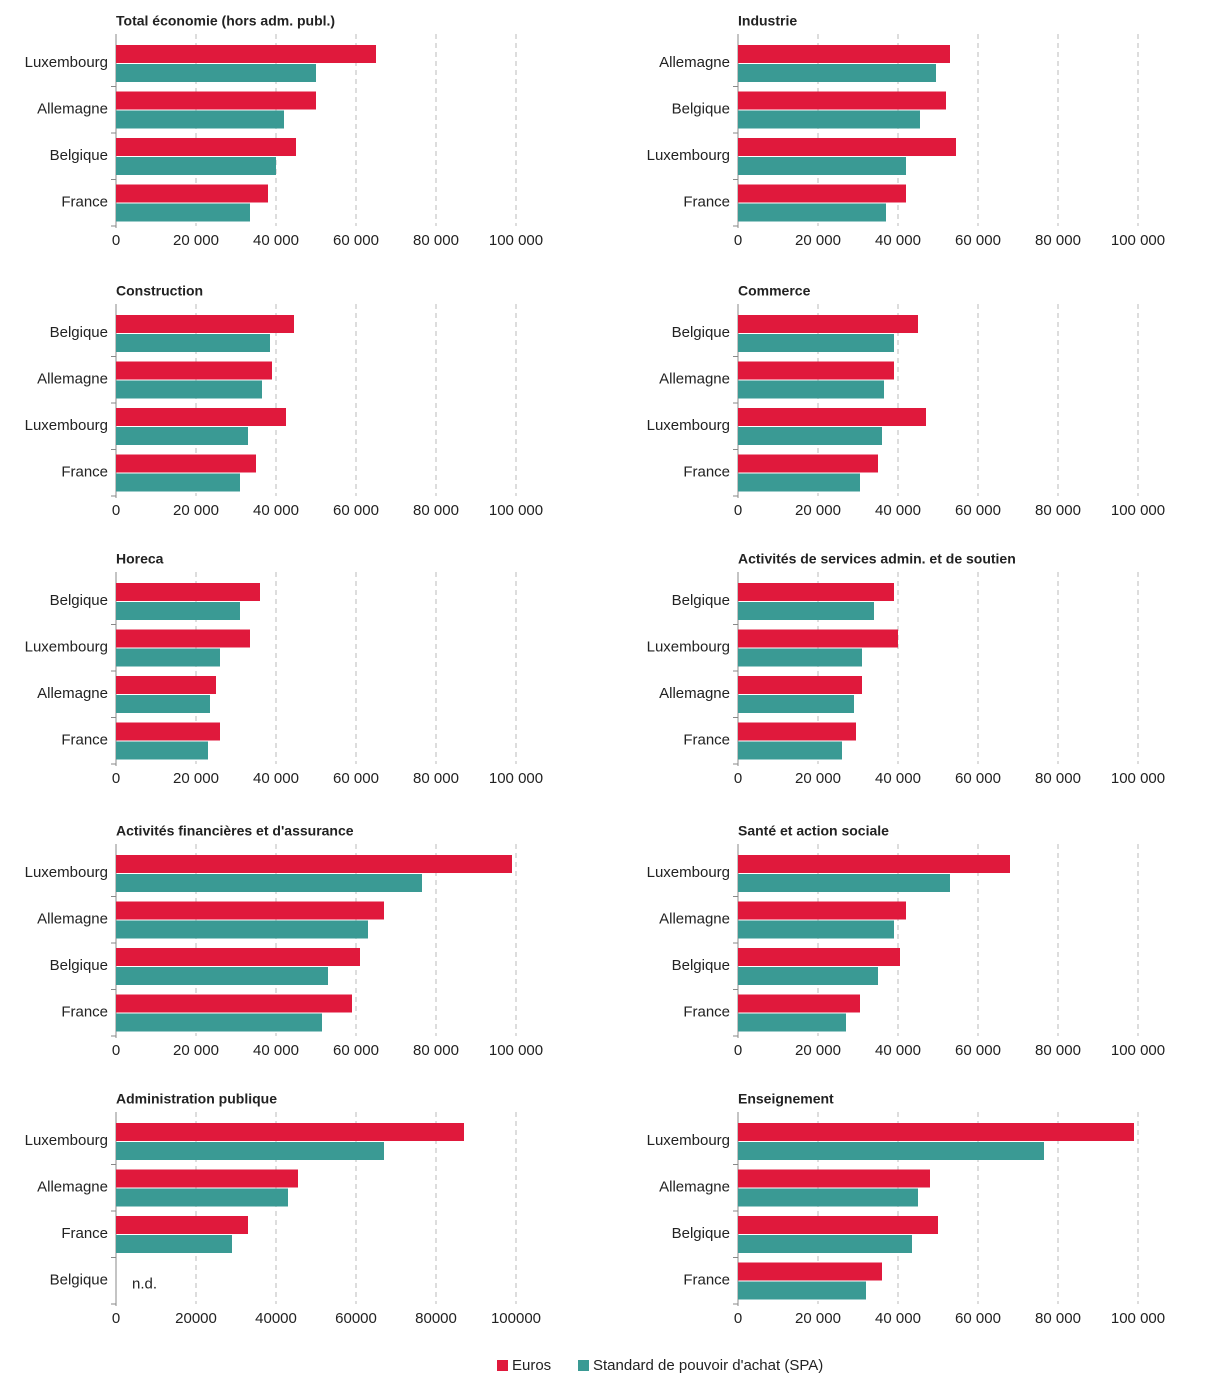 Image resolution: width=1224 pixels, height=1386 pixels. I want to click on chart-title: Horeca, so click(140, 559).